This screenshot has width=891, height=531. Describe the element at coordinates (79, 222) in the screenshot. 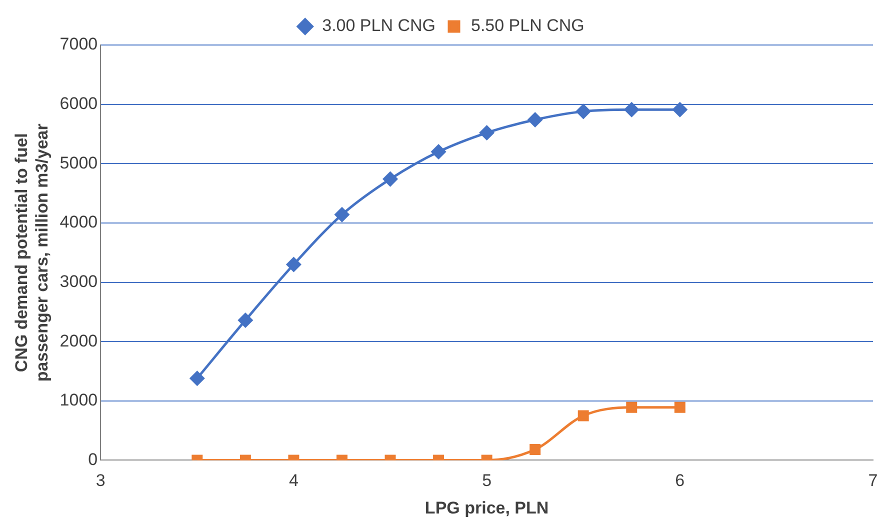

I see `y-tick-label: 4000` at that location.